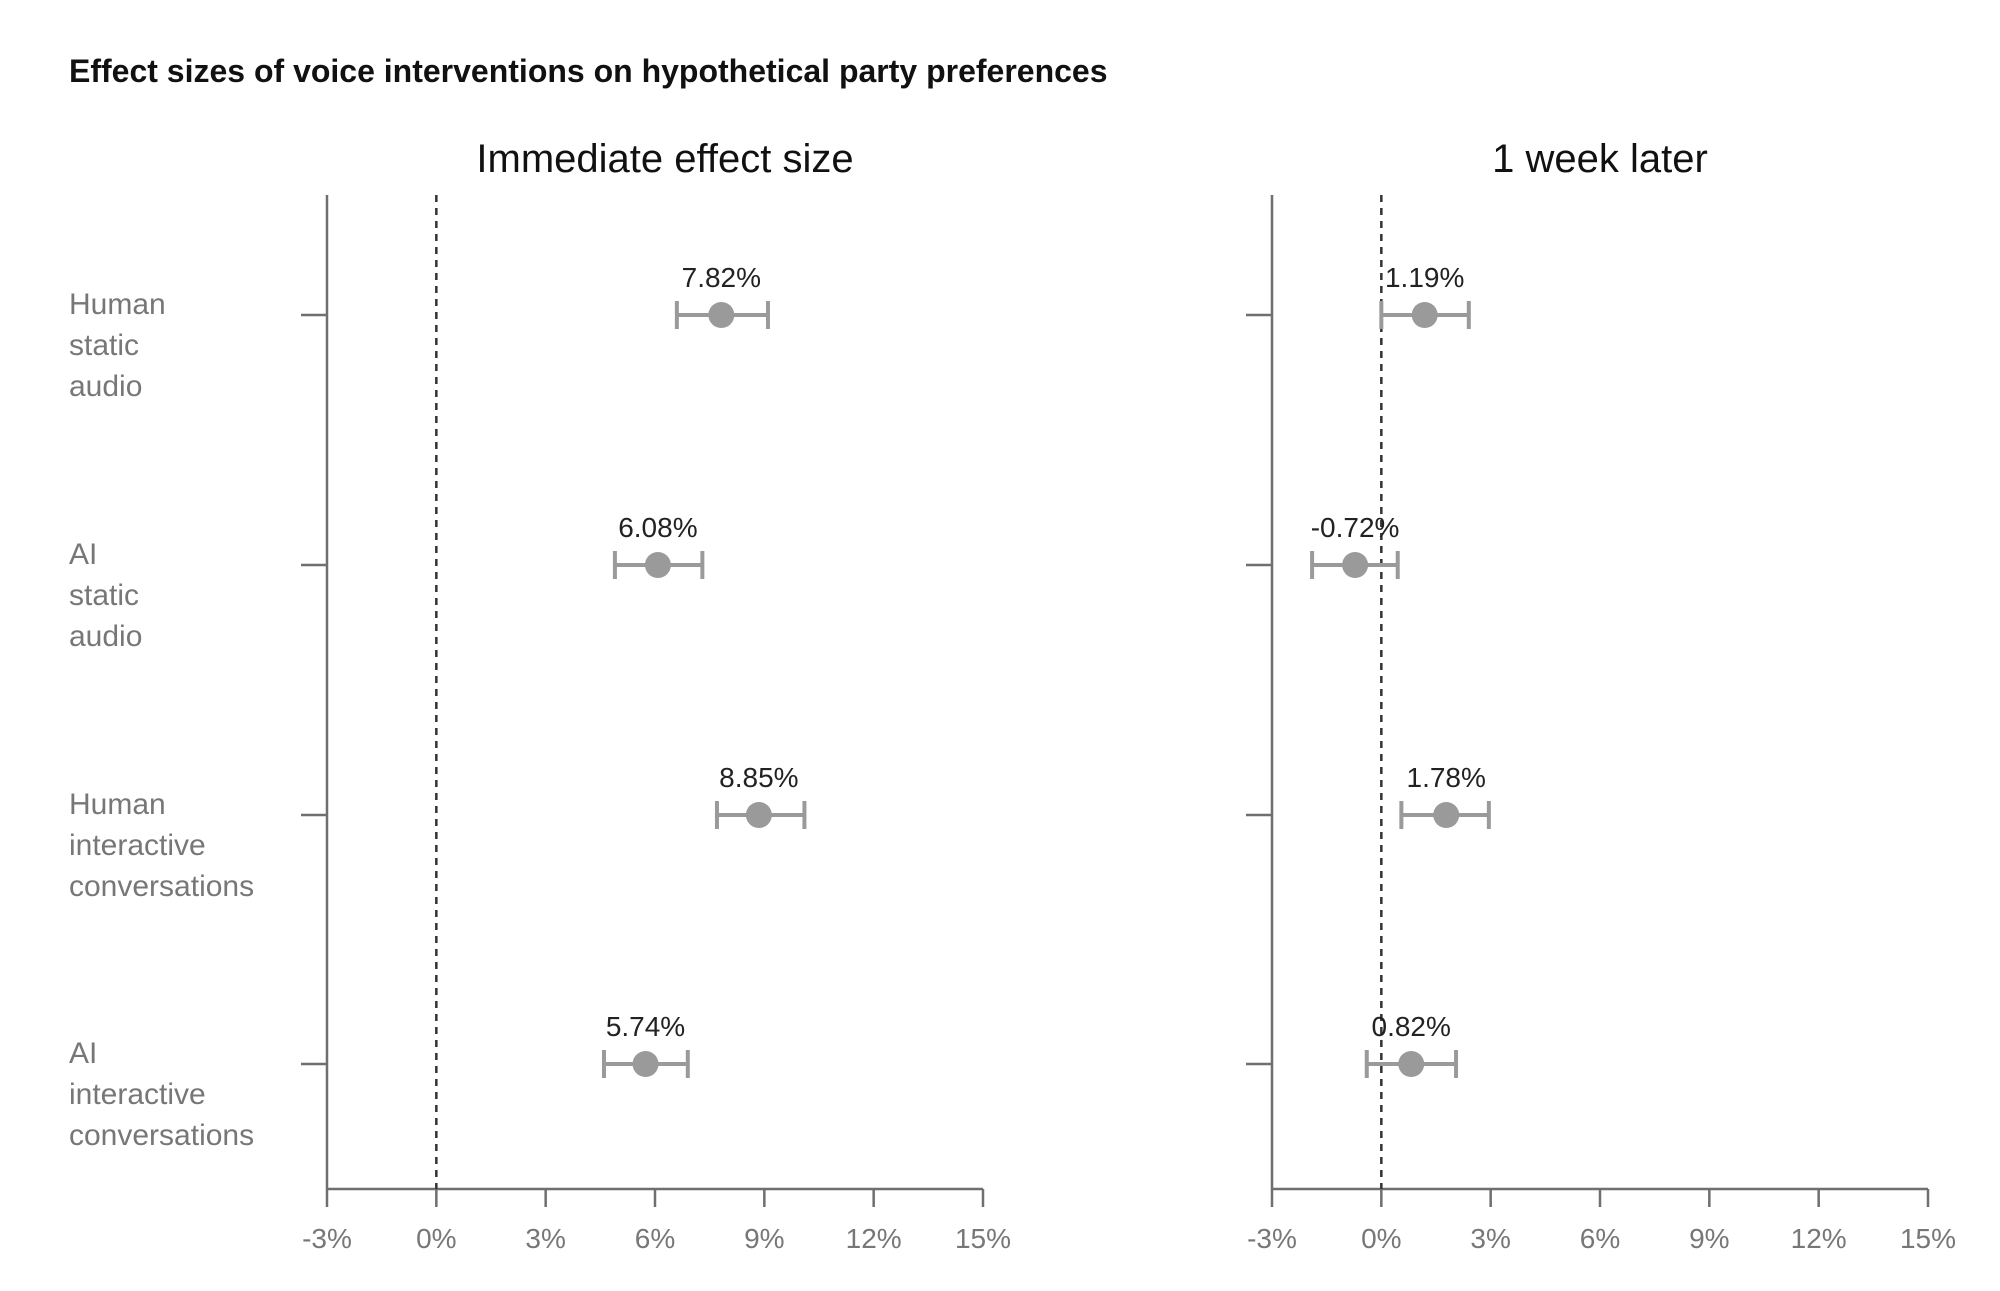 This screenshot has height=1291, width=2000. Describe the element at coordinates (1355, 527) in the screenshot. I see `data-label: -0.72%` at that location.